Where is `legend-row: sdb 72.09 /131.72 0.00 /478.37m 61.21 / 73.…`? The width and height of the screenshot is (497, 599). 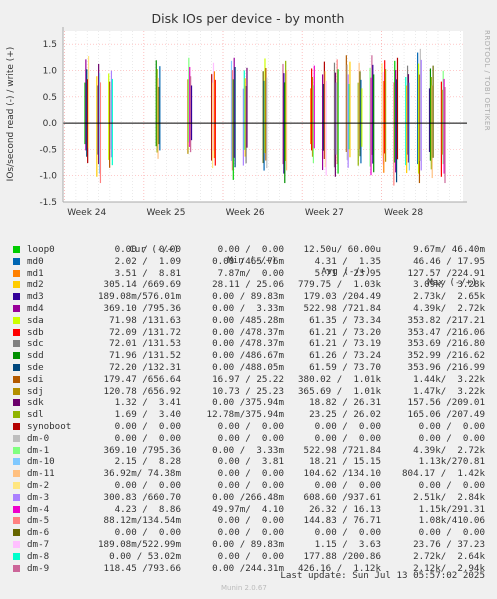 legend-row: sdb 72.09 /131.72 0.00 /478.37m 61.21 / 73.… is located at coordinates (248, 332).